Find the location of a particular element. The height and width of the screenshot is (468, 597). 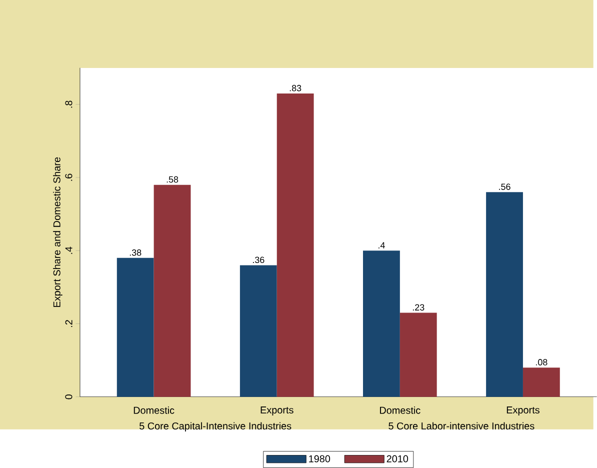

legend-label: 2010 is located at coordinates (397, 458).